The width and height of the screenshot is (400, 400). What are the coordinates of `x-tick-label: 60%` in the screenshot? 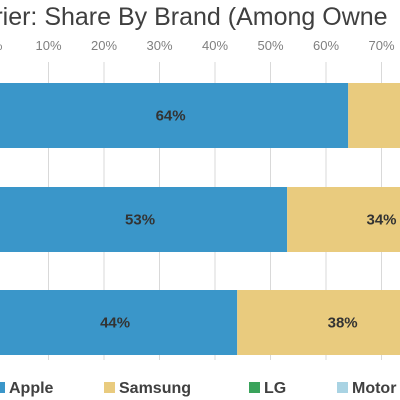 It's located at (326, 45).